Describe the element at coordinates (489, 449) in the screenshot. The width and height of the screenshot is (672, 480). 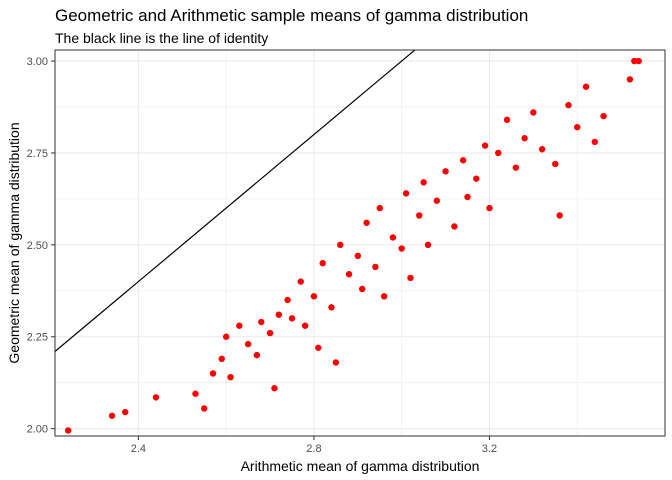
I see `x-tick-label: 3.2` at that location.